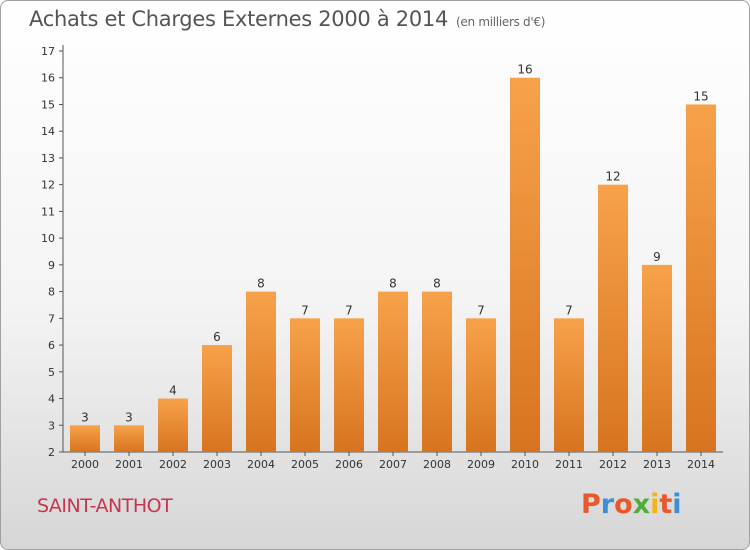 This screenshot has width=750, height=550. What do you see at coordinates (51, 292) in the screenshot?
I see `y-tick-label: 8` at bounding box center [51, 292].